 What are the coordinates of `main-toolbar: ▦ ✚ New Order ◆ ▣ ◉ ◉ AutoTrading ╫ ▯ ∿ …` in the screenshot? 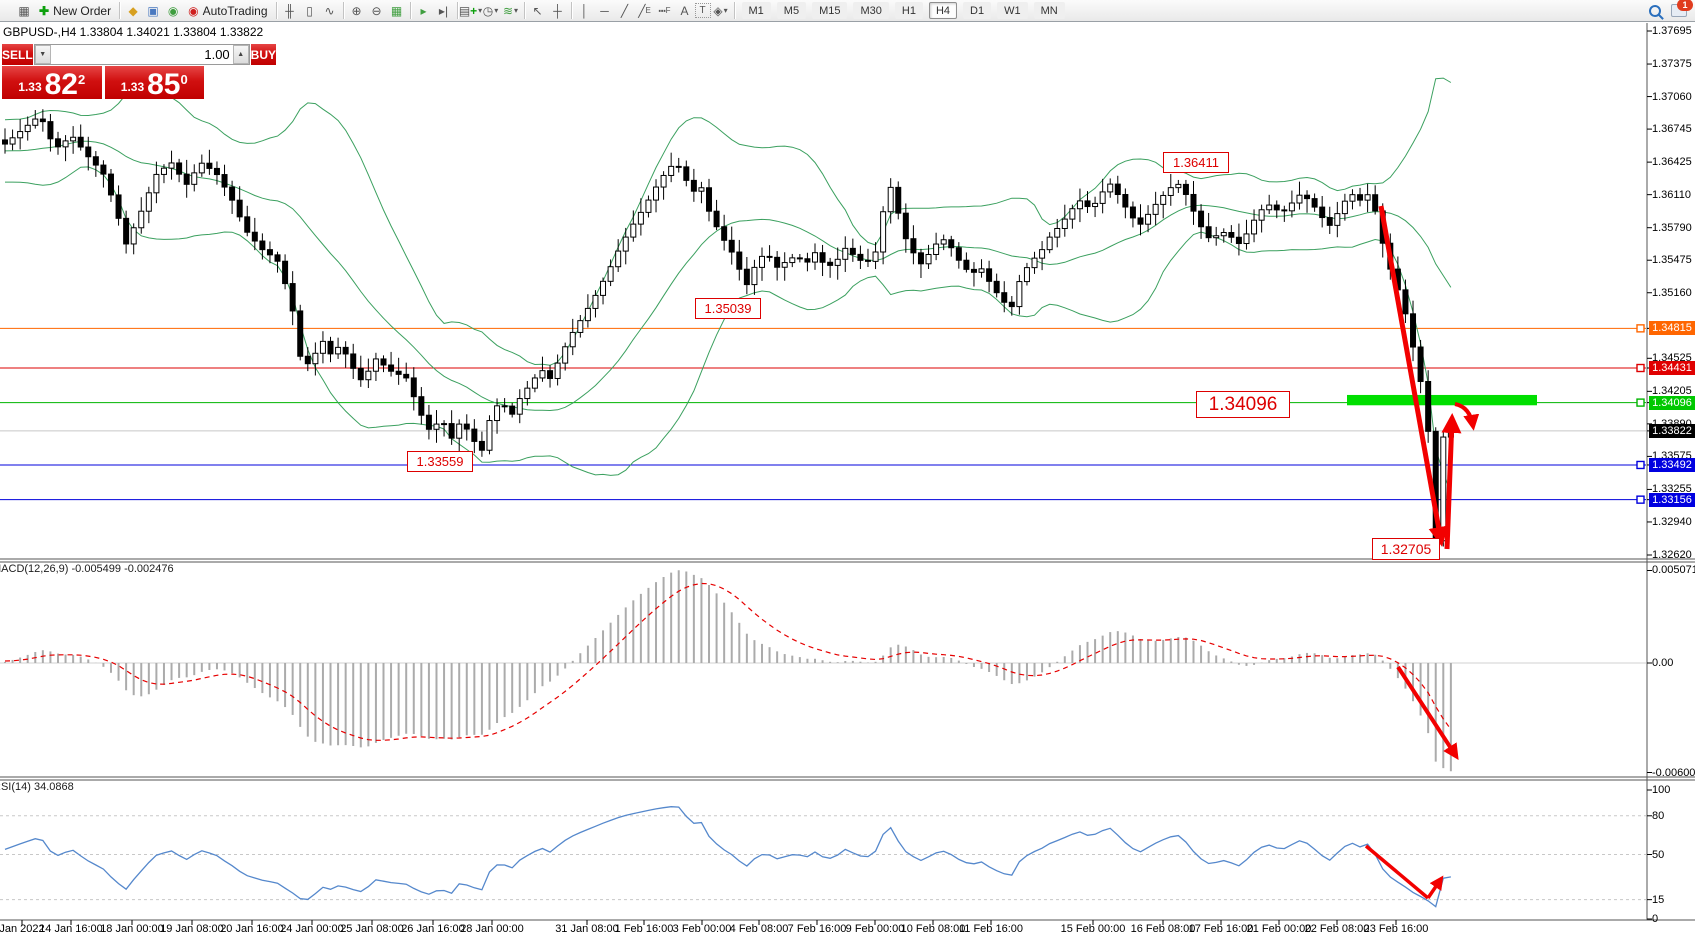 It's located at (847, 11).